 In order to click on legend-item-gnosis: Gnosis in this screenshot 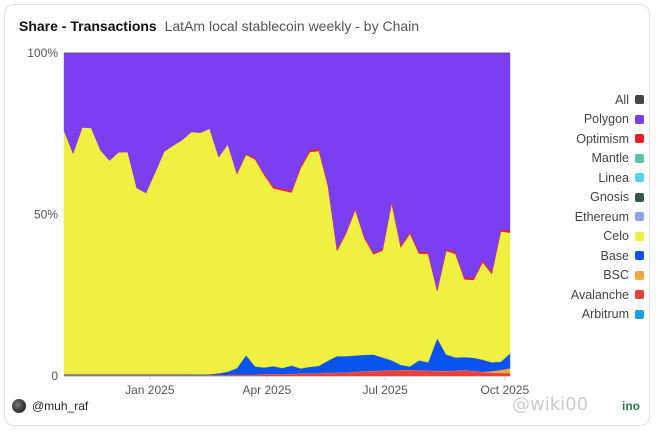, I will do `click(587, 198)`.